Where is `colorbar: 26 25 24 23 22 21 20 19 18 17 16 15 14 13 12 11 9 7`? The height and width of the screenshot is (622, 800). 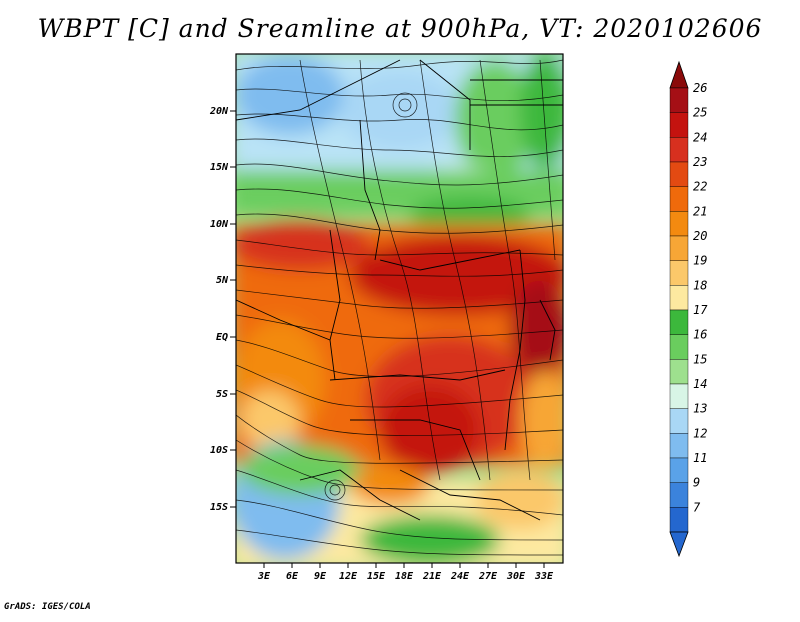
colorbar: 26 25 24 23 22 21 20 19 18 17 16 15 14 13 12 11 9 7 is located at coordinates (688, 309).